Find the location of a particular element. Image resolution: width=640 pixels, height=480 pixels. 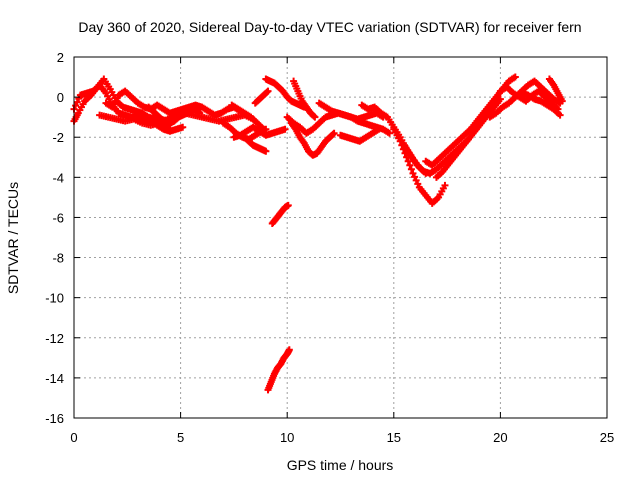

series-sat-v is located at coordinates (525, 99).